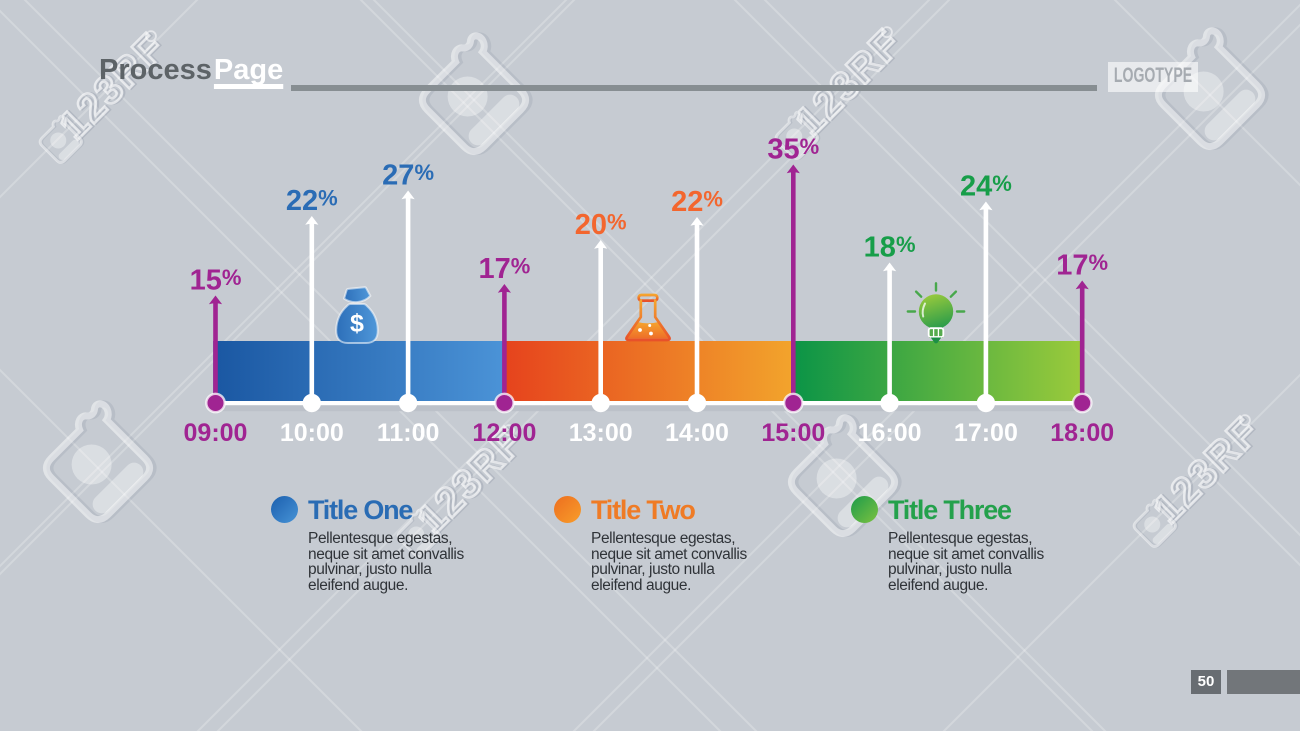 The height and width of the screenshot is (731, 1300). What do you see at coordinates (793, 150) in the screenshot?
I see `svg-text: 35%` at bounding box center [793, 150].